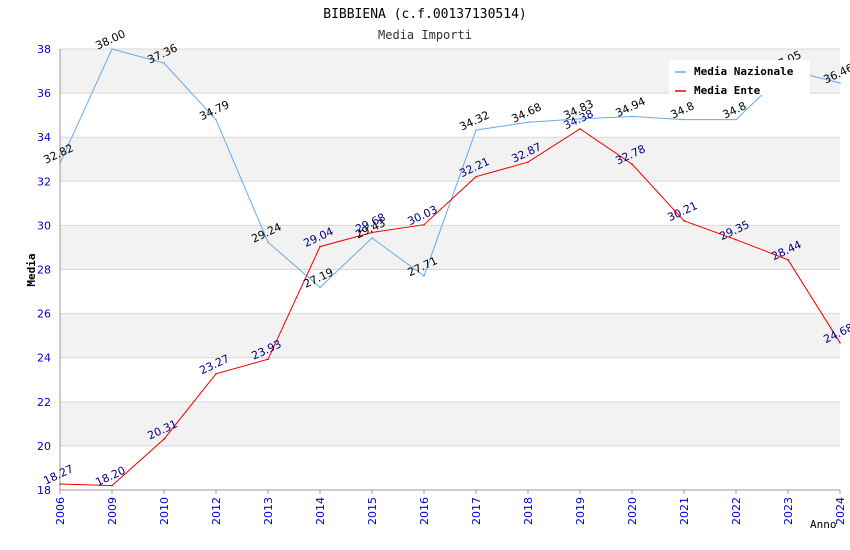 The height and width of the screenshot is (550, 850). What do you see at coordinates (528, 511) in the screenshot?
I see `x-tick-label-2018: 2018` at bounding box center [528, 511].